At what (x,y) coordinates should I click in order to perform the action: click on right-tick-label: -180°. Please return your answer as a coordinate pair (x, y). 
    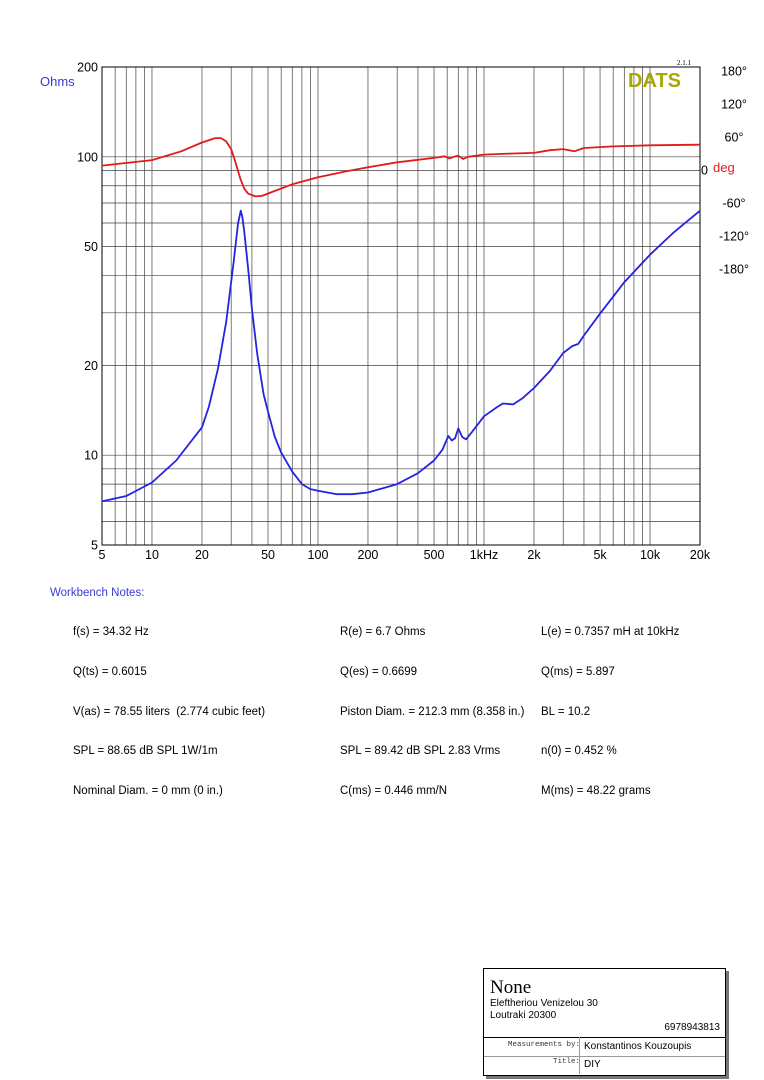
    Looking at the image, I should click on (734, 270).